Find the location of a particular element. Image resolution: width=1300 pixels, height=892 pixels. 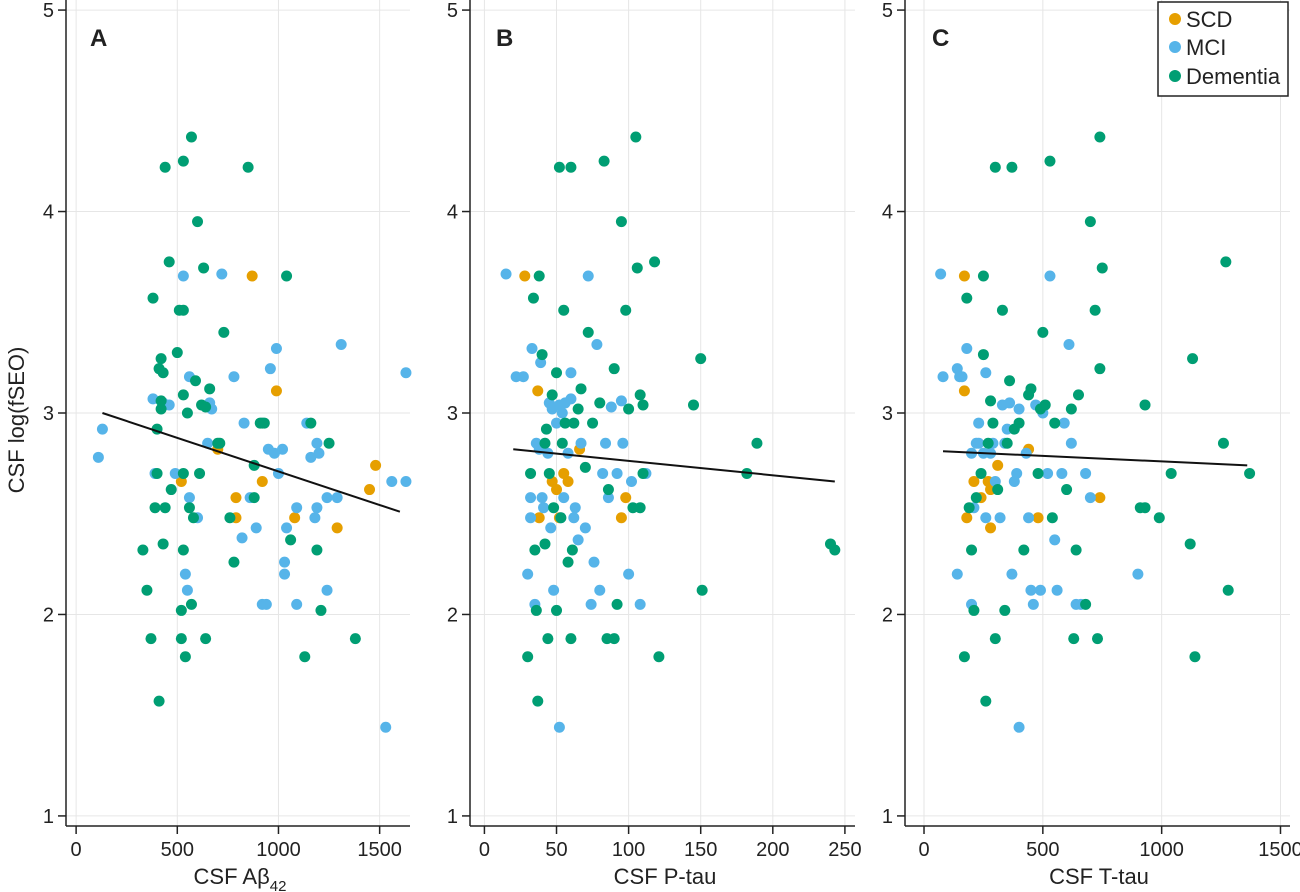

x-axis-title-c: CSF T-tau is located at coordinates (1099, 876).